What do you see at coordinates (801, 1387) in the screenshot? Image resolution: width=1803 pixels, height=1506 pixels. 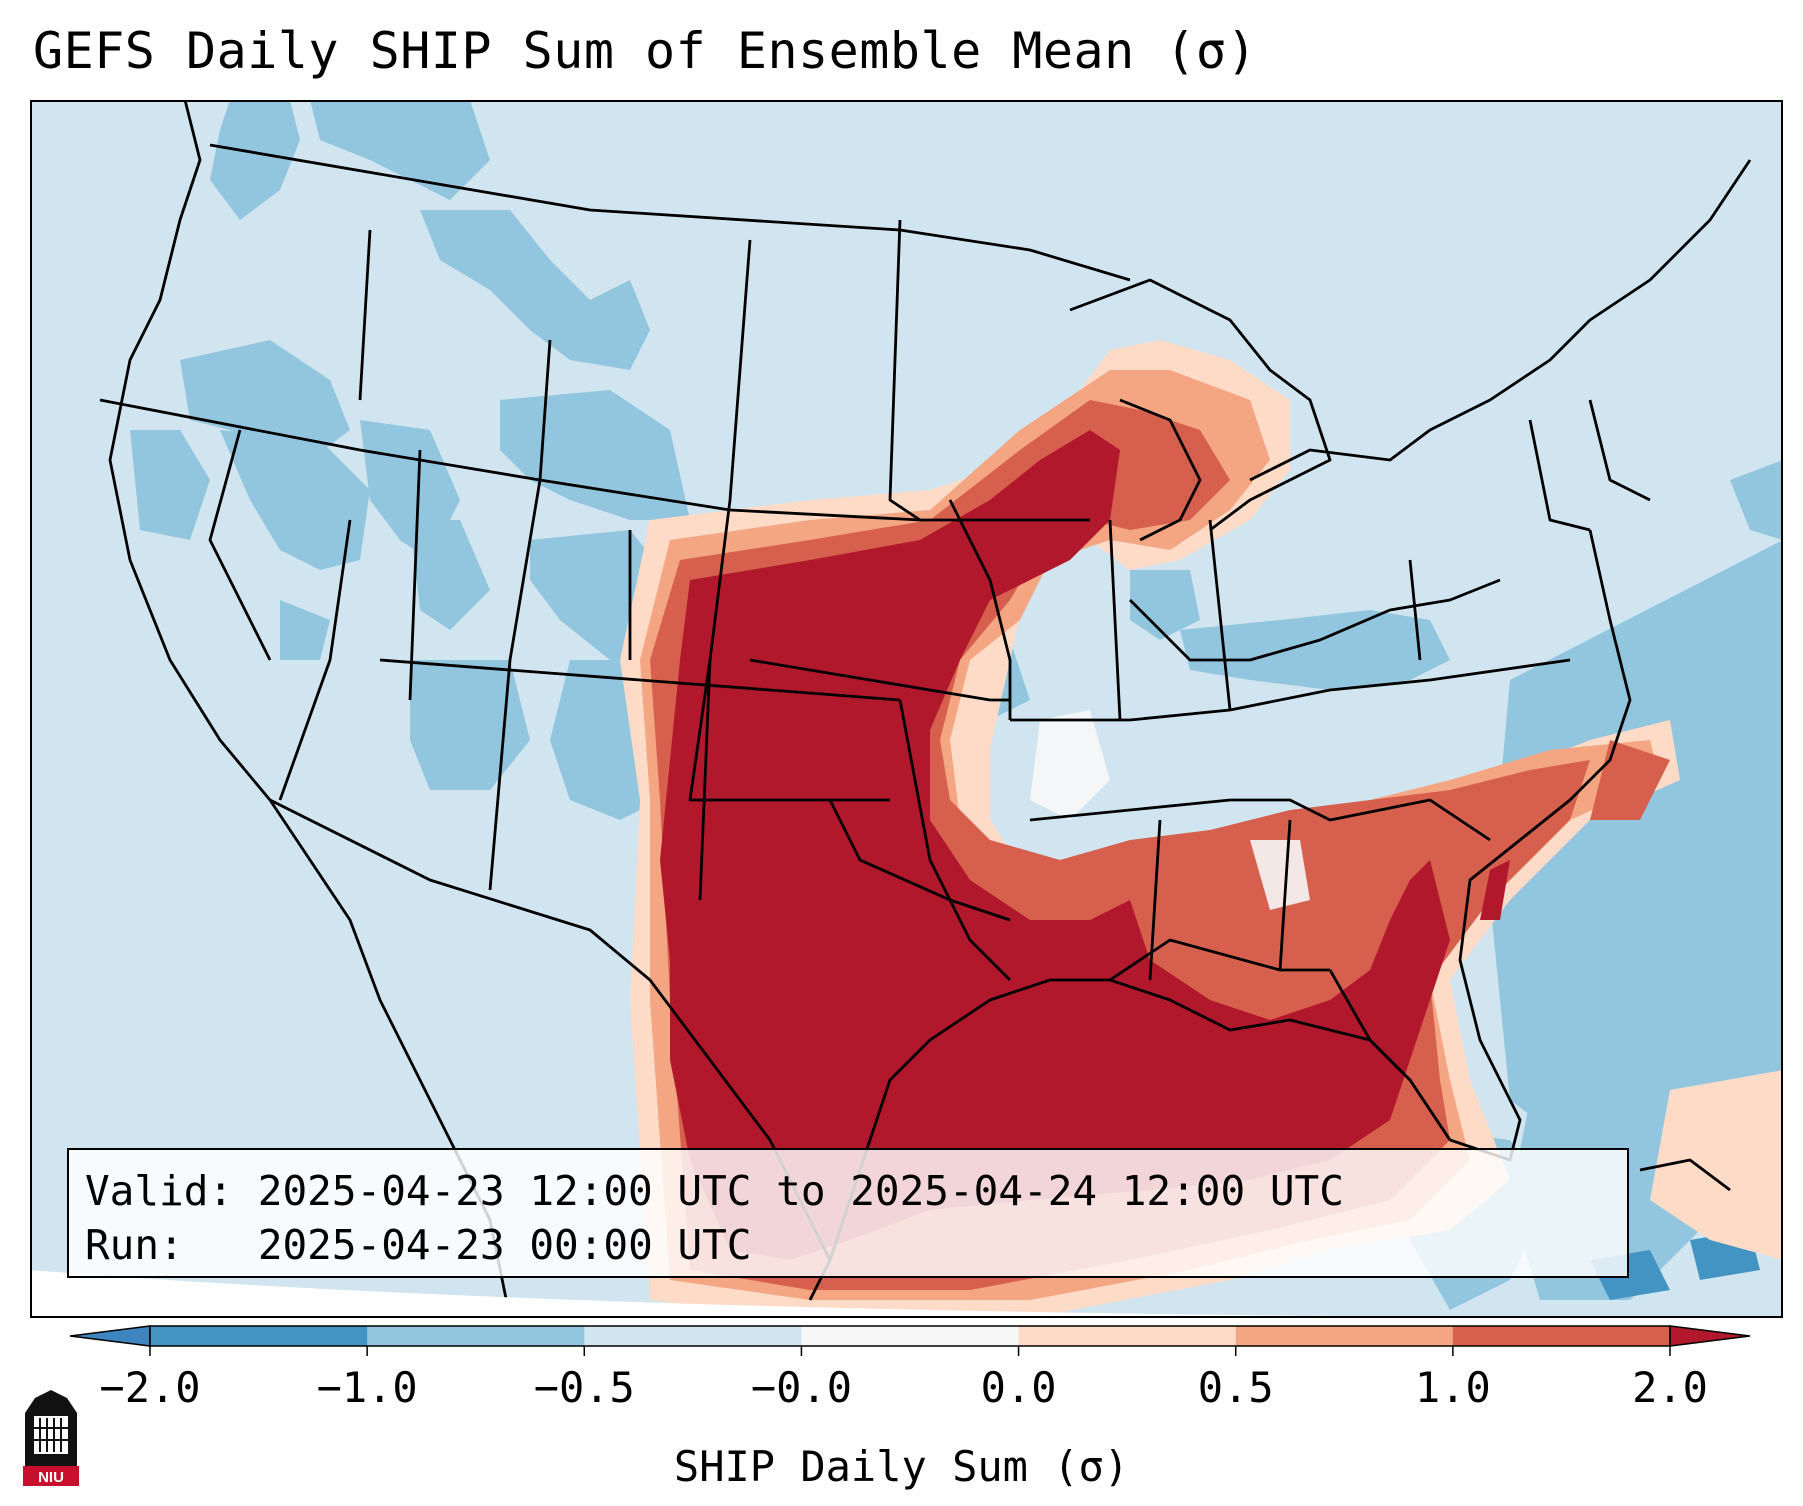 I see `colorbar-tick-label: −0.0` at bounding box center [801, 1387].